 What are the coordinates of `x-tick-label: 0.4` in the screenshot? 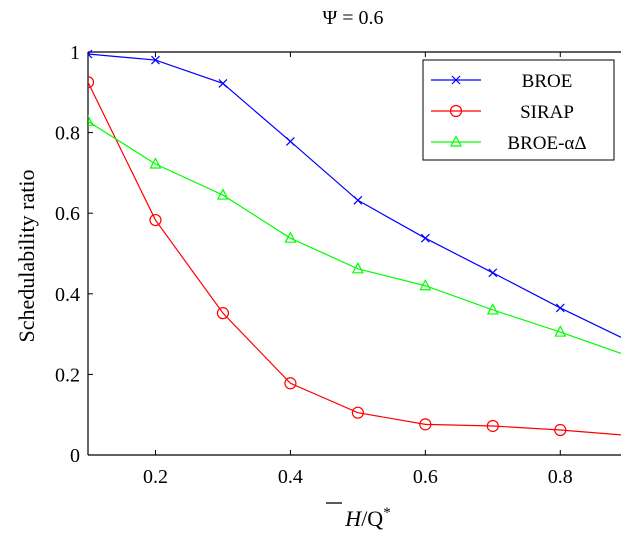 It's located at (290, 477).